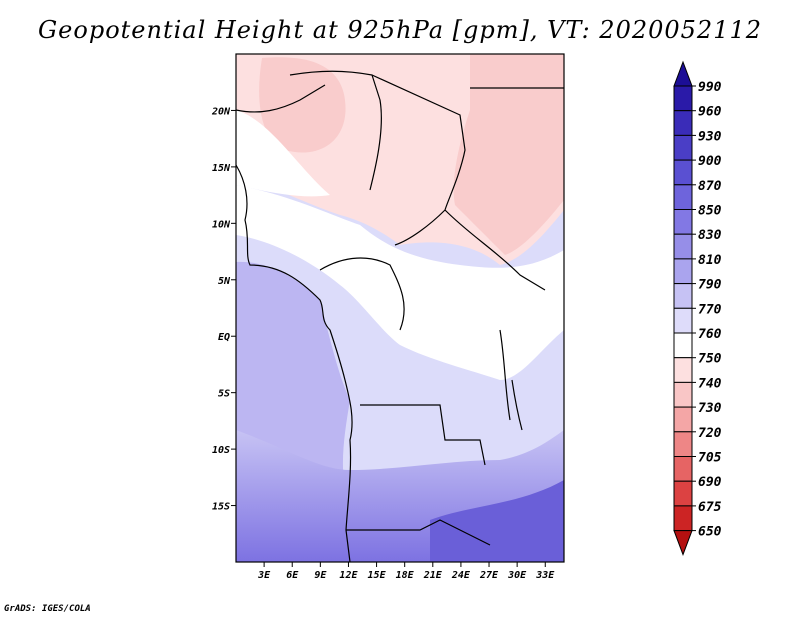  Describe the element at coordinates (221, 224) in the screenshot. I see `y-tick-label: 10N` at that location.